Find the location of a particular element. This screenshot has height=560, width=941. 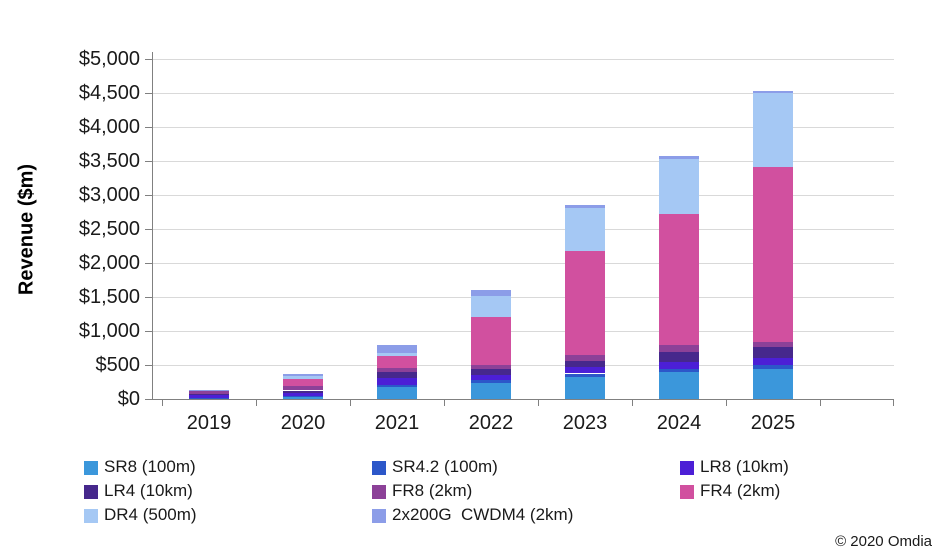

bar-segment-2x200g-2023 is located at coordinates (585, 206).